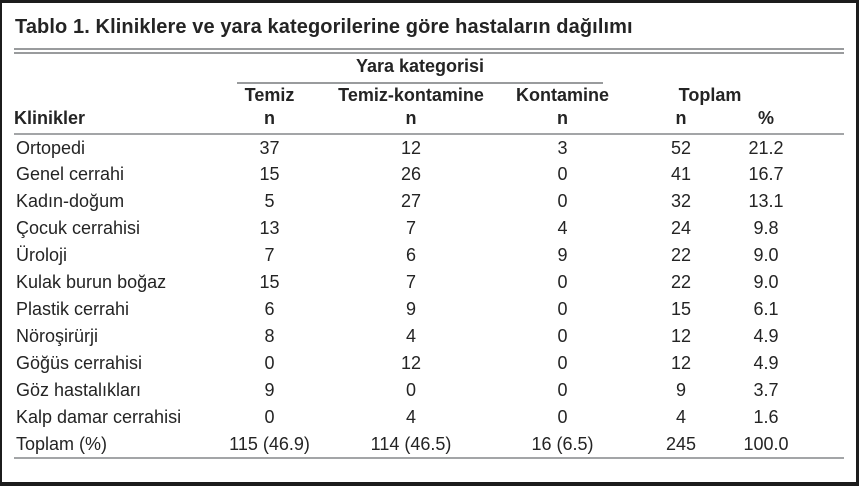  What do you see at coordinates (429, 51) in the screenshot?
I see `double-rule-divider` at bounding box center [429, 51].